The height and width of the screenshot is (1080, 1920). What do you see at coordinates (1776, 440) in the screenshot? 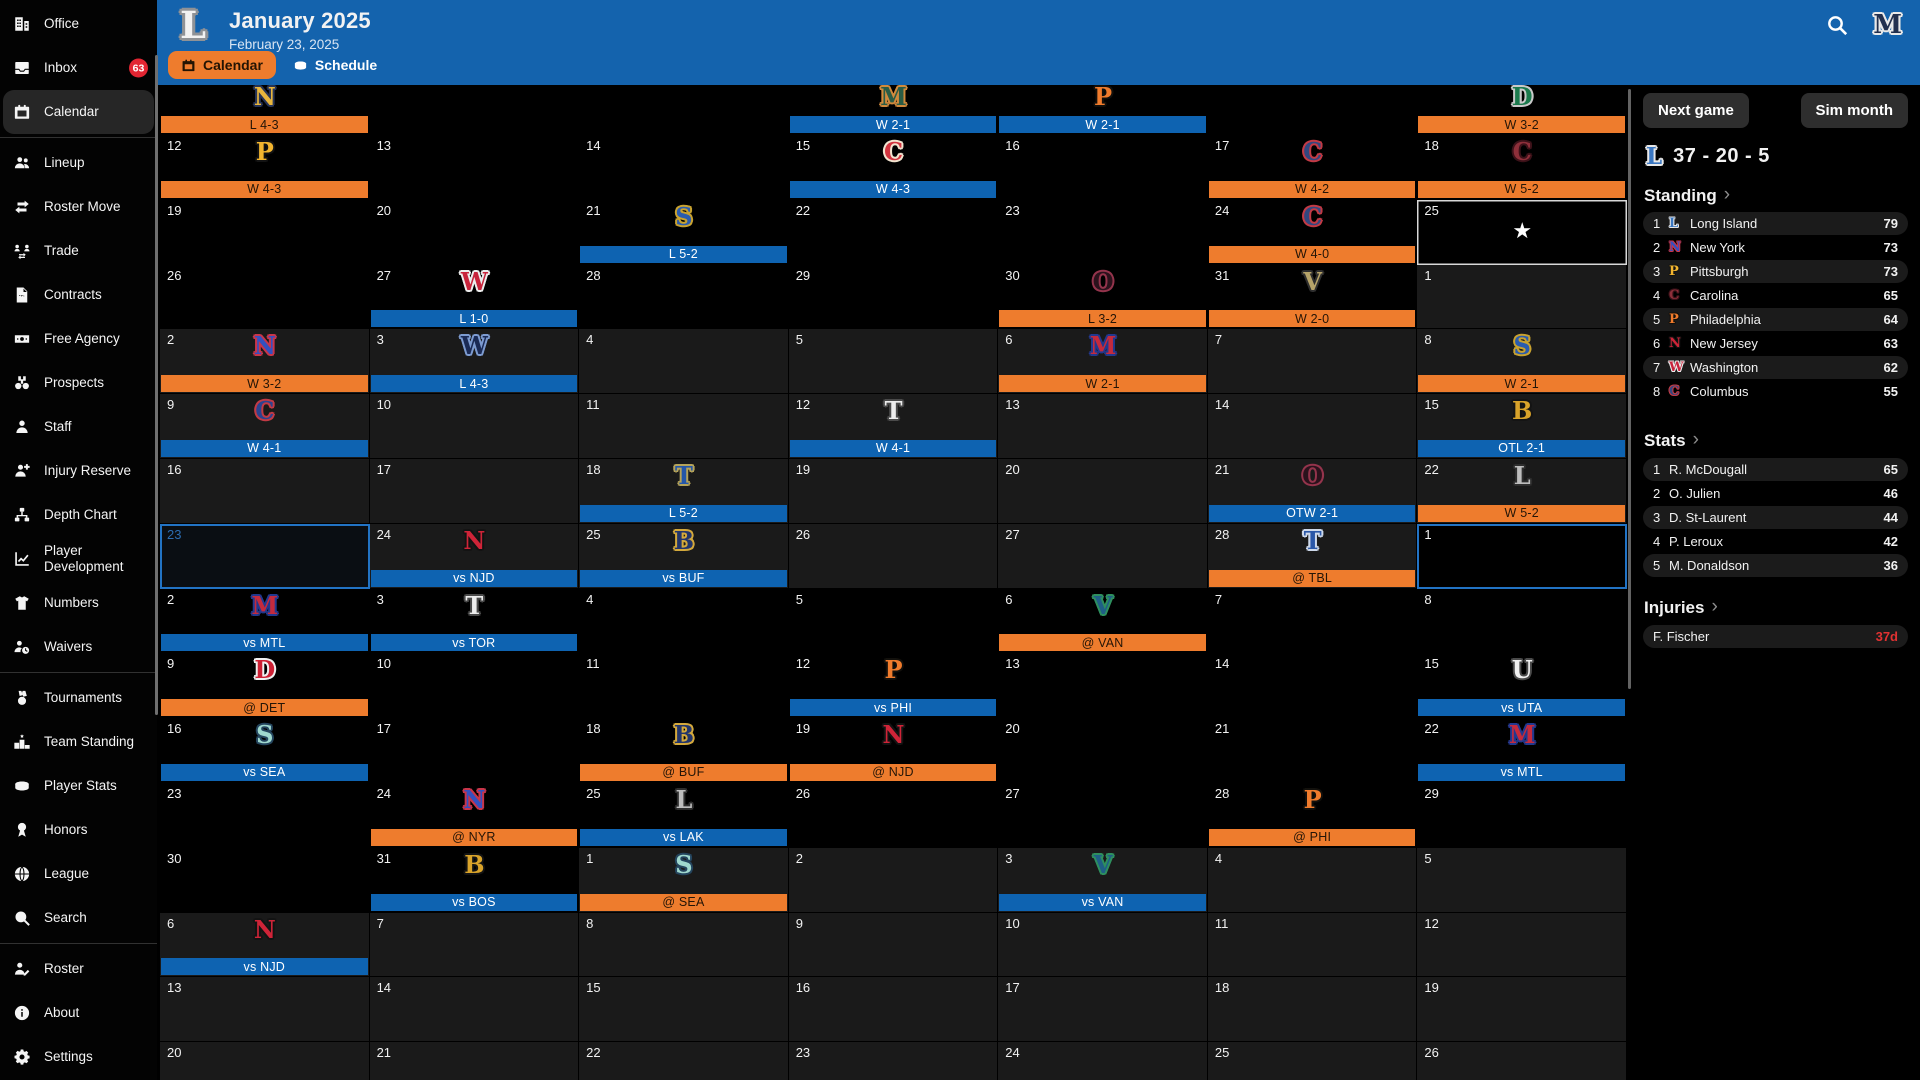
I see `stats-header: Stats ›` at bounding box center [1776, 440].